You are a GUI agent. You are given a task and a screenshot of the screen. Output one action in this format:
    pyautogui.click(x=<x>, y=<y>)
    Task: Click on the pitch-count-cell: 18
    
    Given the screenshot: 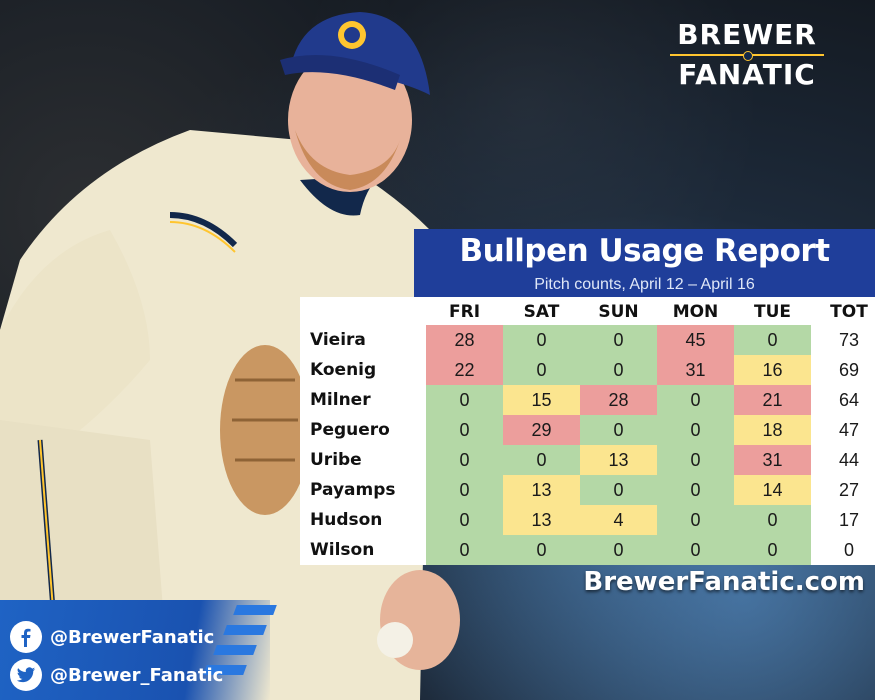 What is the action you would take?
    pyautogui.click(x=772, y=430)
    